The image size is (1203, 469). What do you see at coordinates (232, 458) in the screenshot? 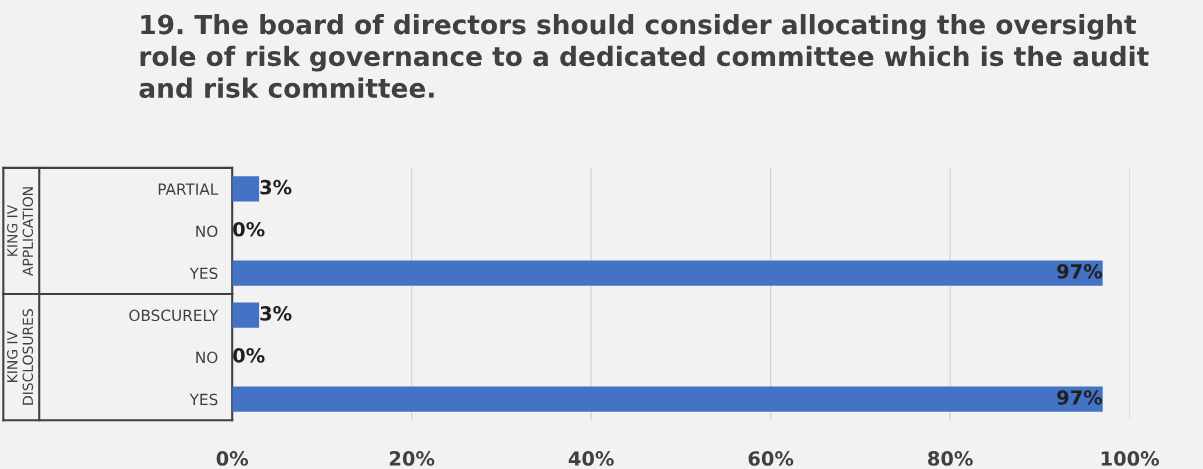
I see `x-tick-label: 0%` at bounding box center [232, 458].